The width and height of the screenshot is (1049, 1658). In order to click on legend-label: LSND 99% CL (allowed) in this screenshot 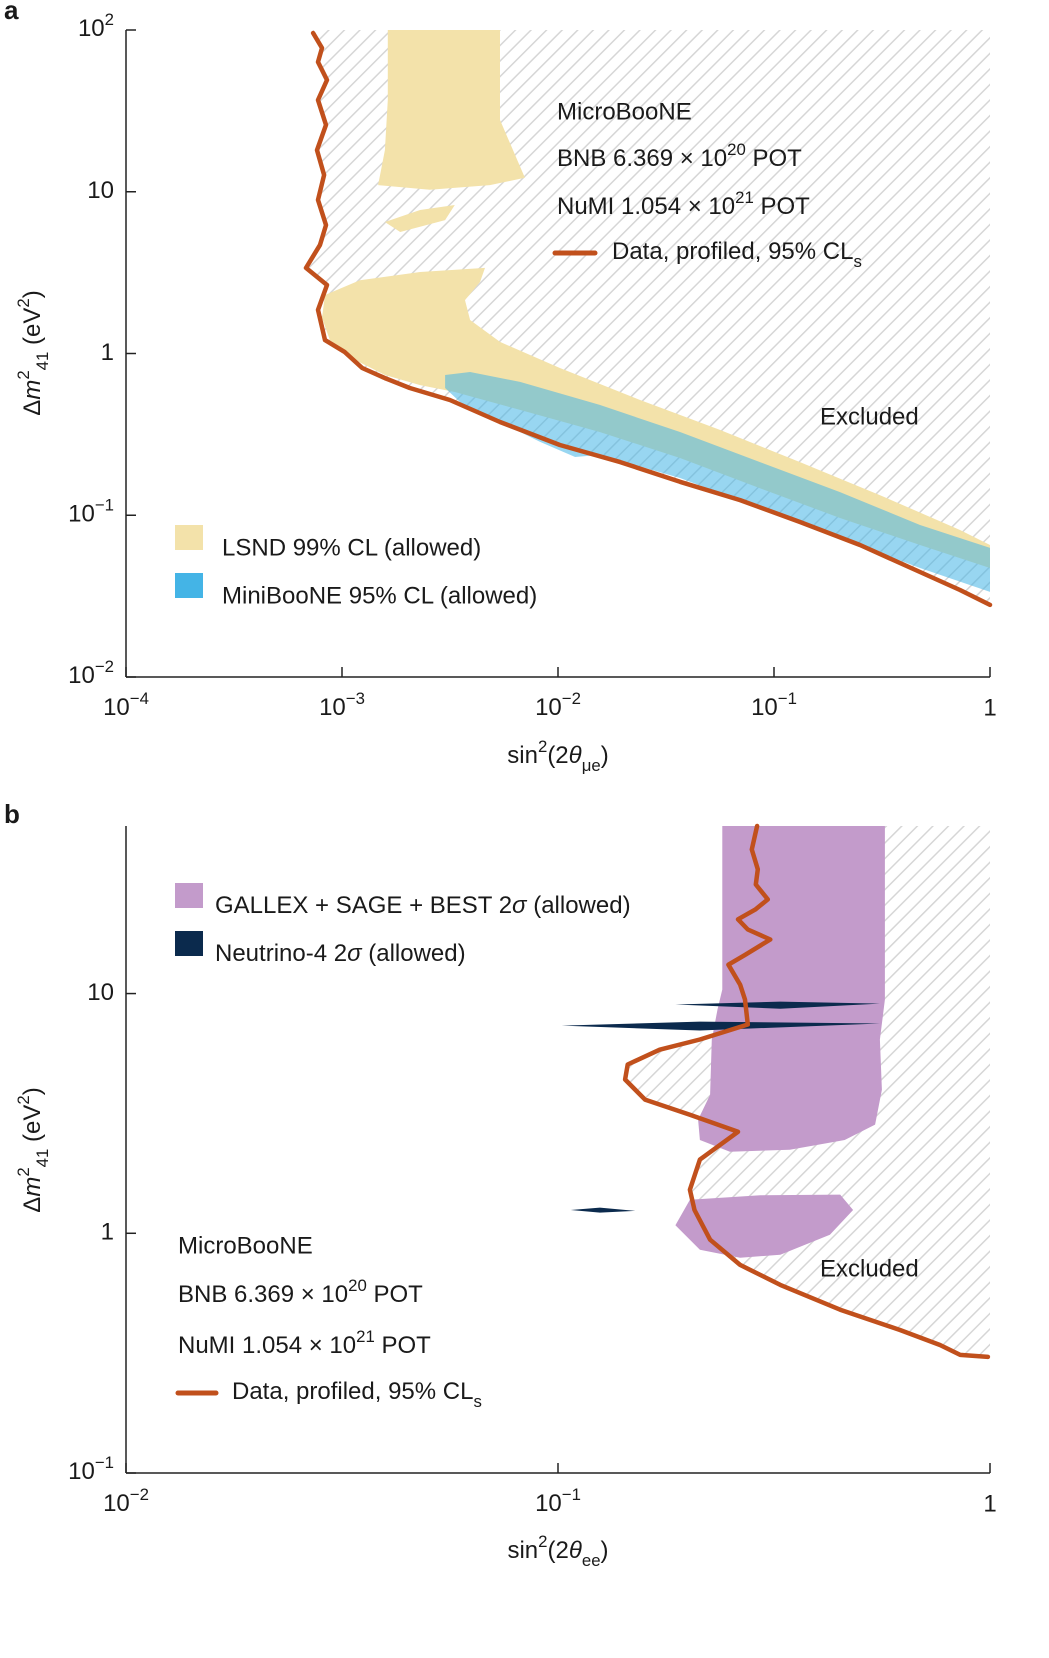, I will do `click(351, 547)`.